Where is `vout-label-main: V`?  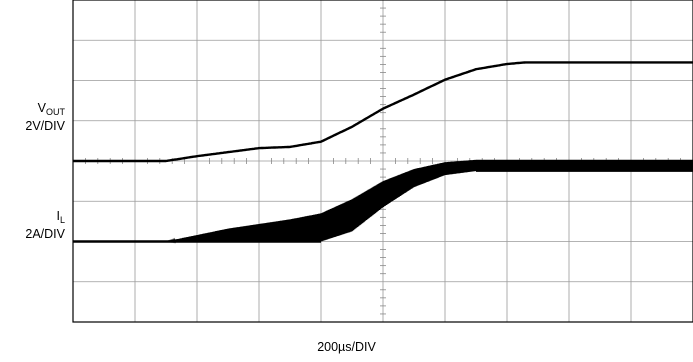 vout-label-main: V is located at coordinates (41, 108).